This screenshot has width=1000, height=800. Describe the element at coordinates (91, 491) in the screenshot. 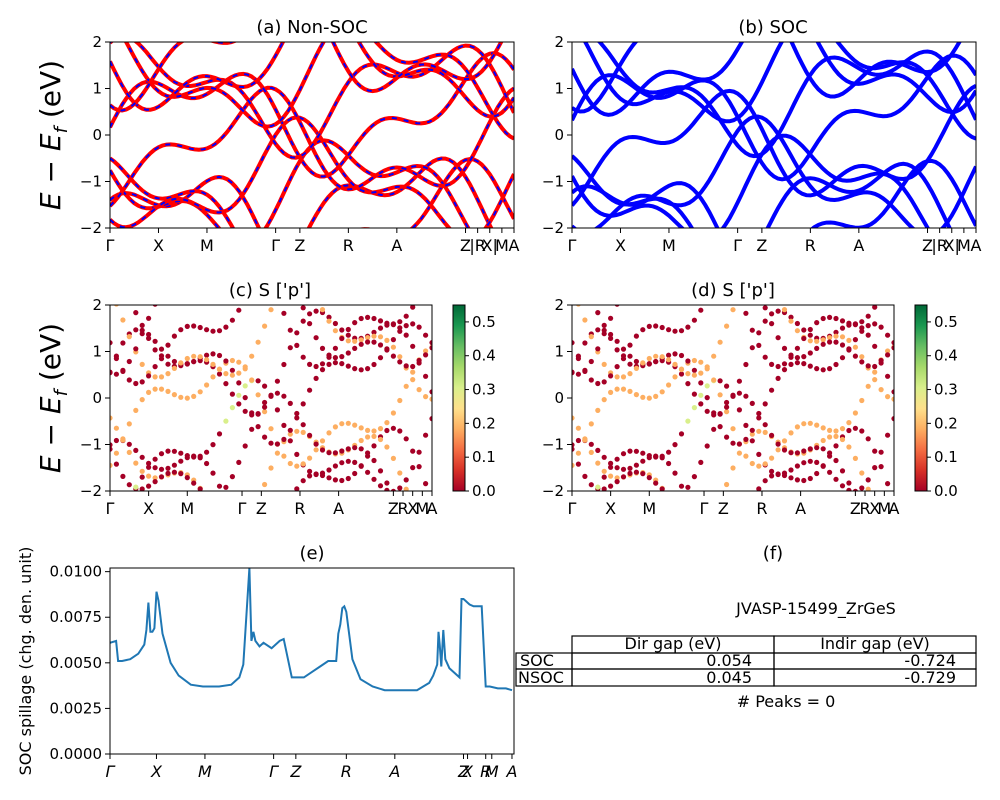

I see `y-tick-label: −2` at that location.